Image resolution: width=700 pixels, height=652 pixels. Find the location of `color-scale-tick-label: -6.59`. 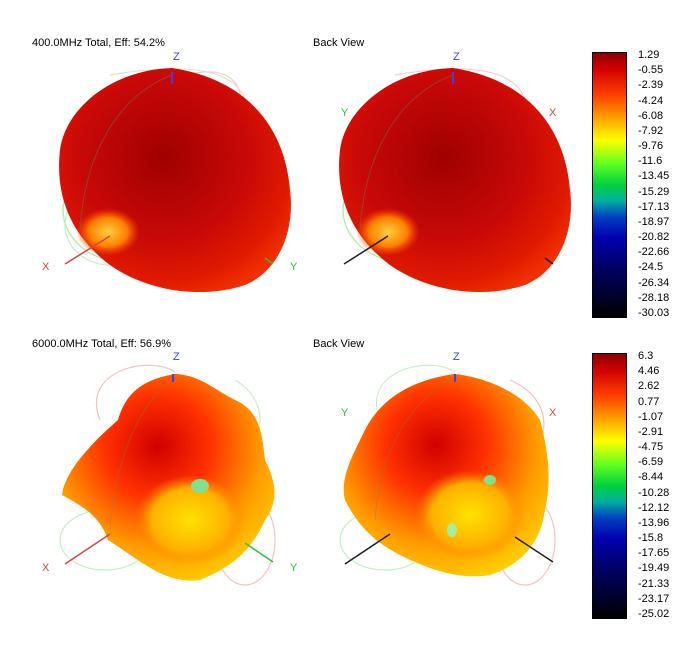

color-scale-tick-label: -6.59 is located at coordinates (651, 462).